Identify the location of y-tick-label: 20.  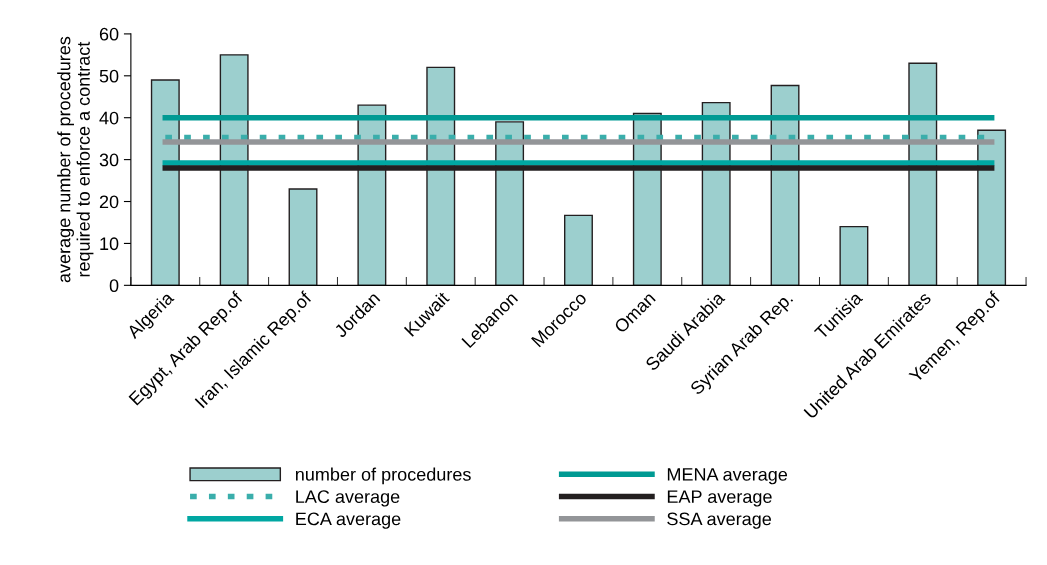
(109, 202).